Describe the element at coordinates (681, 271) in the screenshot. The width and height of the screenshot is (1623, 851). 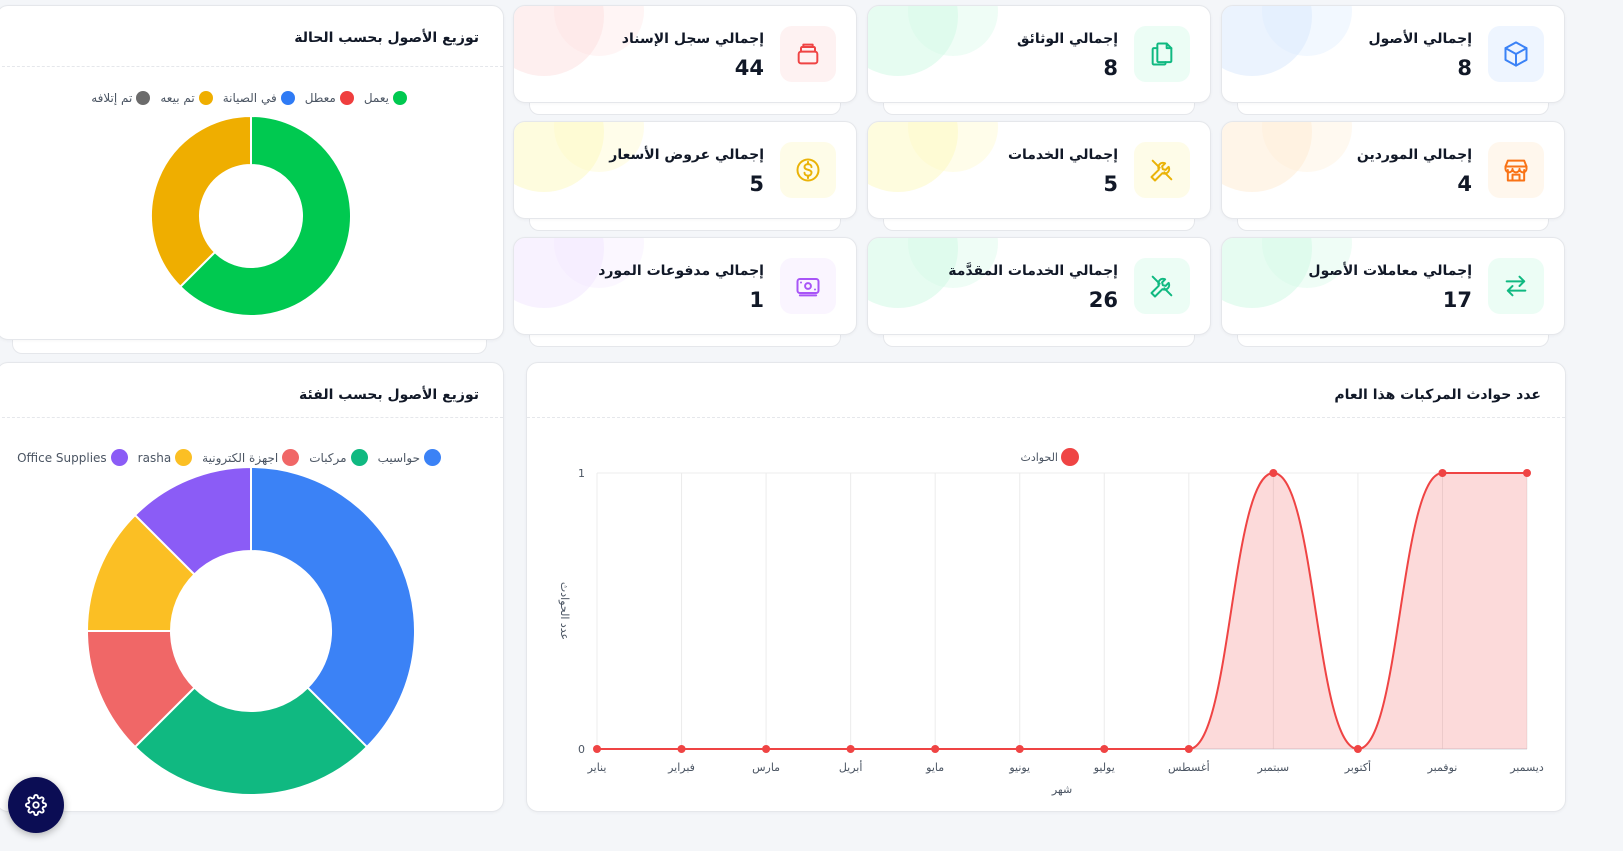
I see `stat-label: إجمالي مدفوعات المورد` at that location.